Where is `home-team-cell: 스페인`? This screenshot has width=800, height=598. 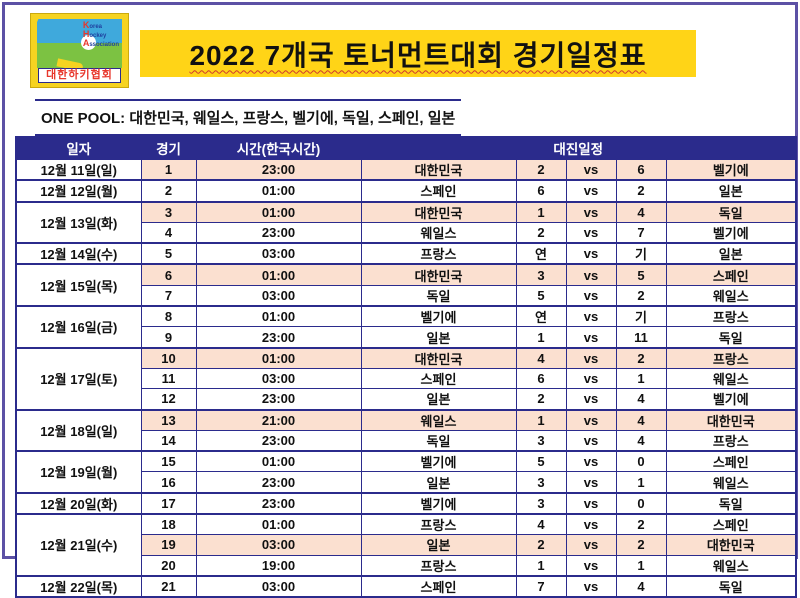
home-team-cell: 스페인 is located at coordinates (438, 378).